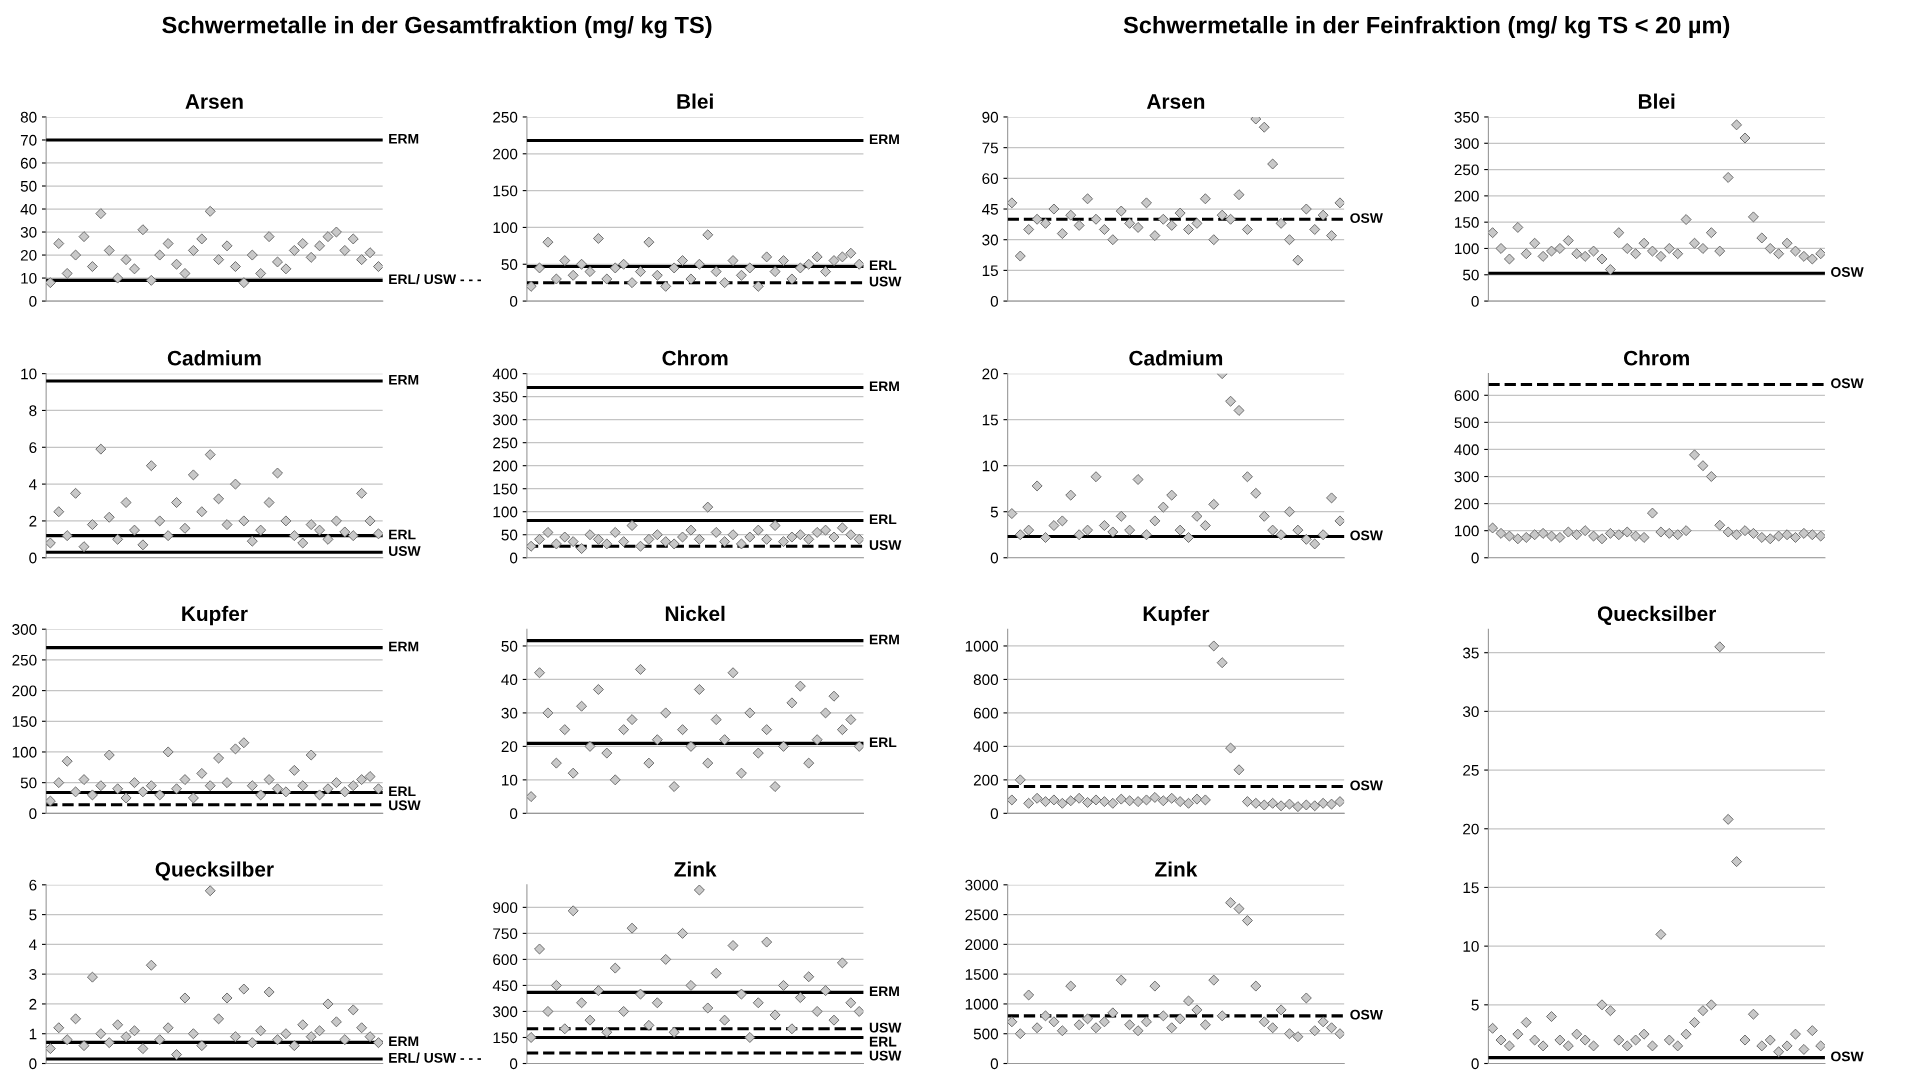  Describe the element at coordinates (505, 986) in the screenshot. I see `y-tick-label: 450` at that location.